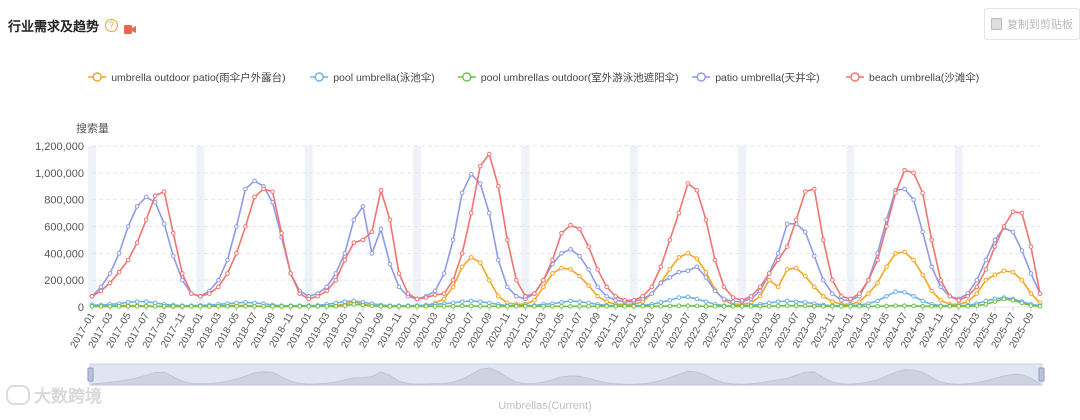  What do you see at coordinates (198, 77) in the screenshot?
I see `legend-label-0: umbrella outdoor patio(雨伞户外露台)` at bounding box center [198, 77].